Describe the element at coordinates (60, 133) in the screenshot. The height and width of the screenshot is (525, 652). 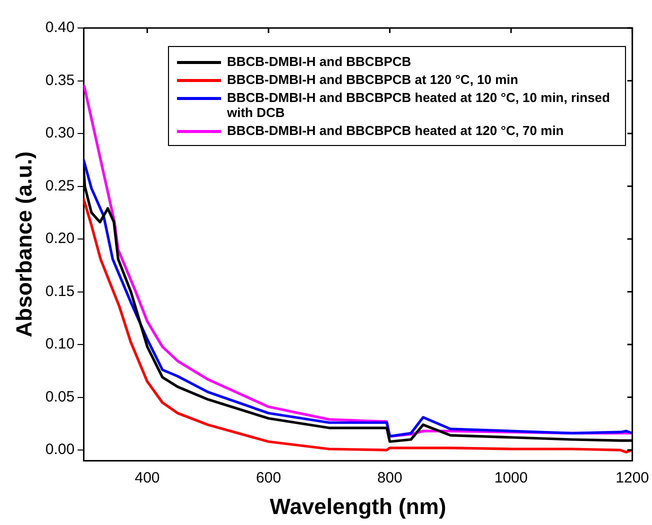
I see `y-tick-label: 0.30` at that location.